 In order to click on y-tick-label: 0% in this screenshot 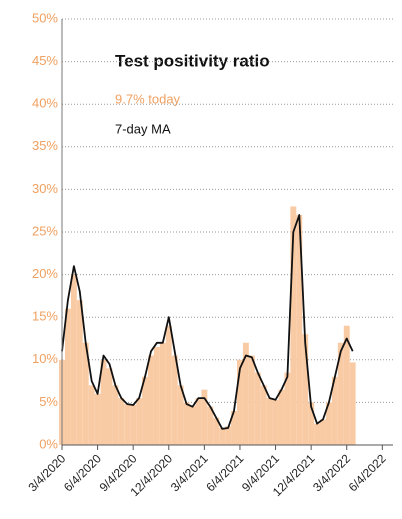, I will do `click(48, 443)`.